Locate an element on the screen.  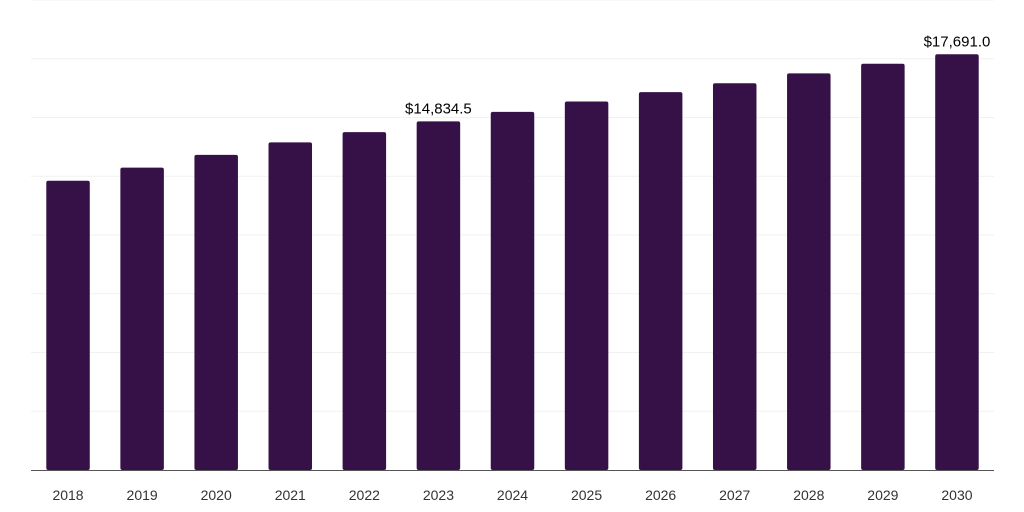
bar-2018 is located at coordinates (68, 325).